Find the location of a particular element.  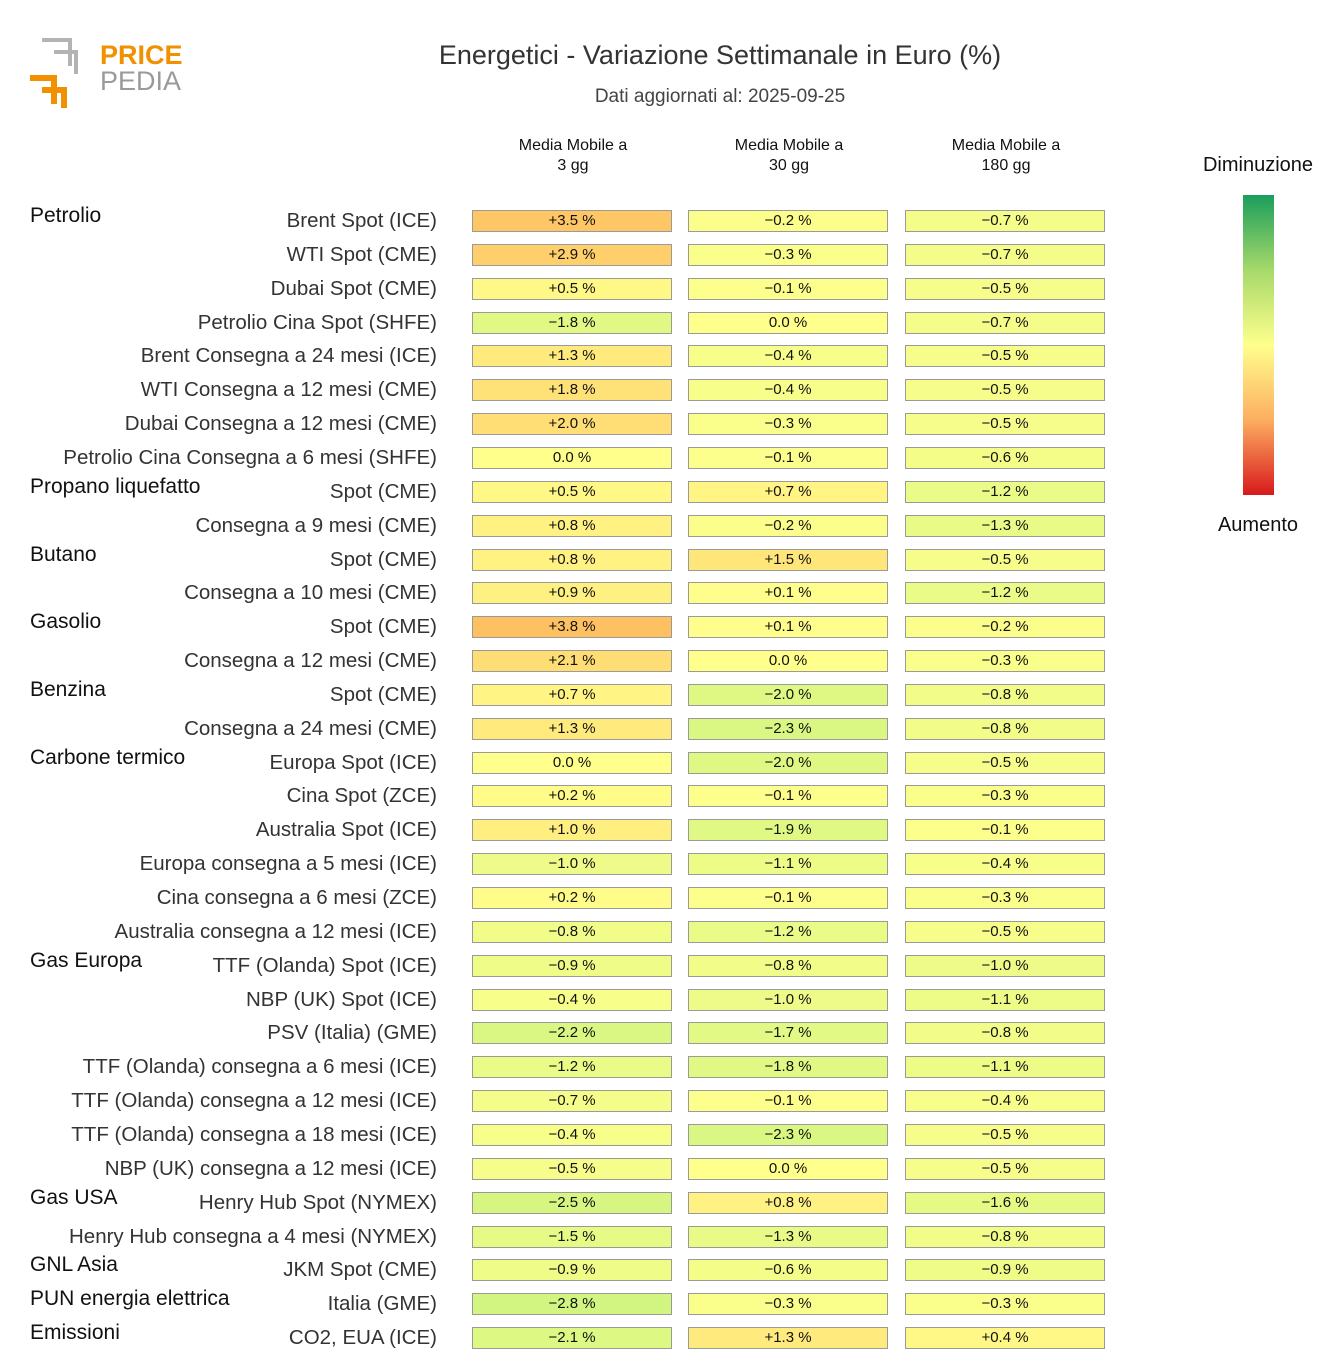

row-label: CO2, EUA (ICE) is located at coordinates (362, 1338).